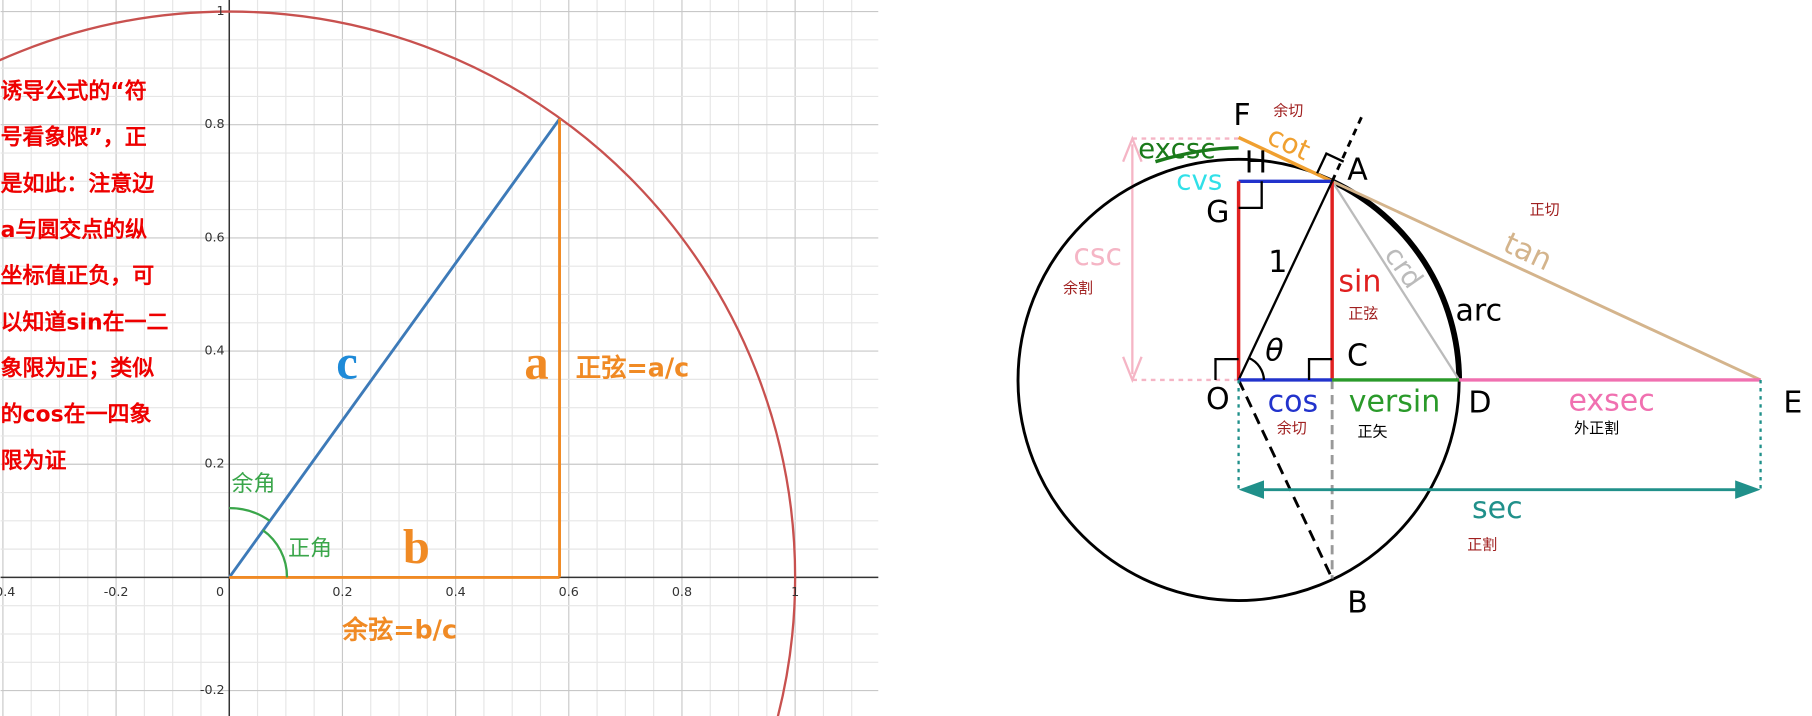  What do you see at coordinates (1395, 402) in the screenshot?
I see `label: versin` at bounding box center [1395, 402].